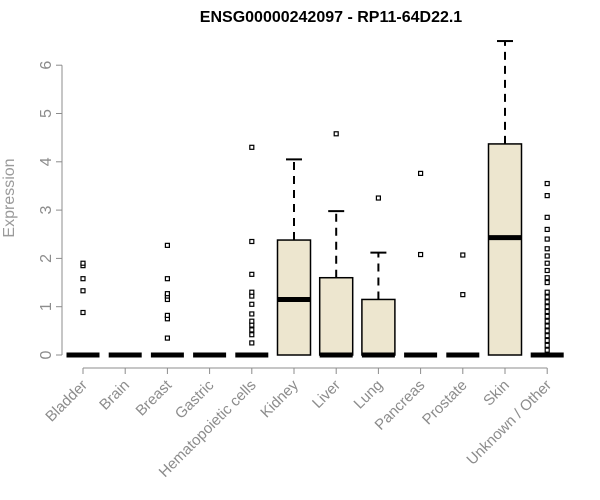 The width and height of the screenshot is (600, 500). Describe the element at coordinates (496, 393) in the screenshot. I see `x-tick-label: Skin` at that location.